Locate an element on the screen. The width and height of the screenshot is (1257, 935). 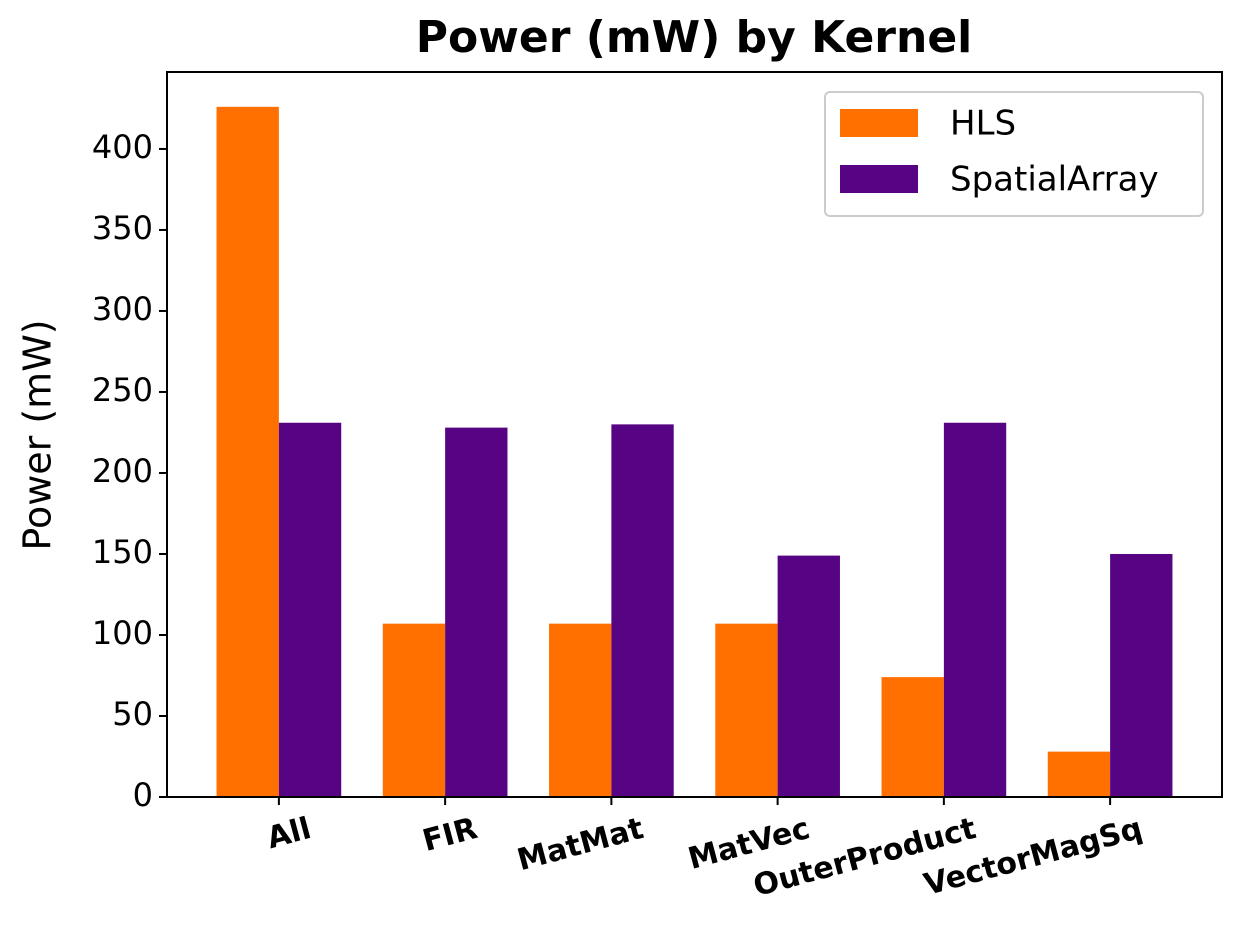
y-tick-label: 50 is located at coordinates (132, 714).